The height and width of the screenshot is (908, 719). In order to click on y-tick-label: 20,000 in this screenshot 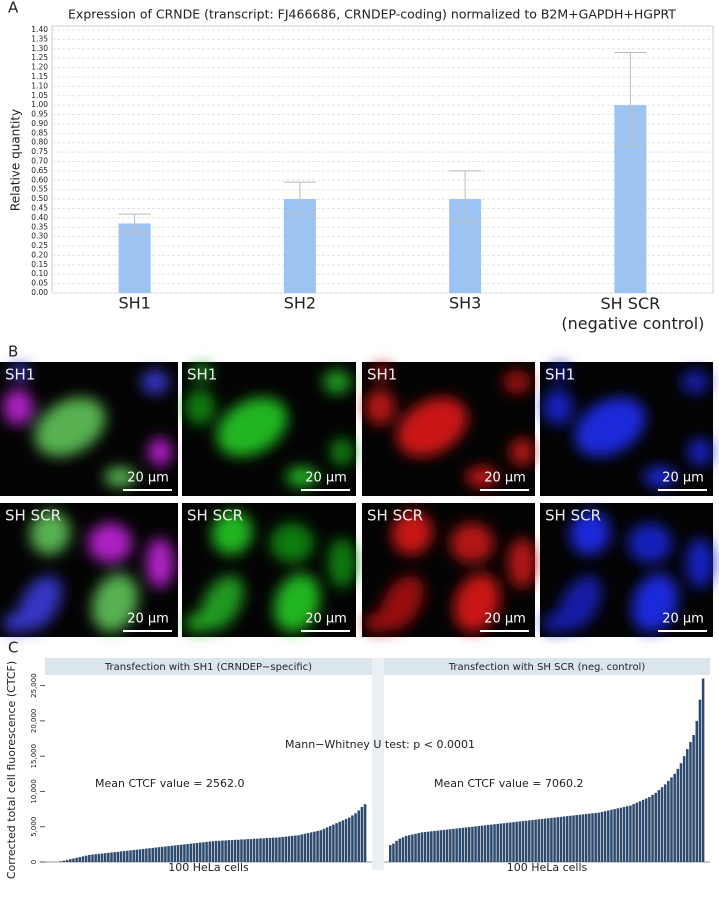, I will do `click(34, 721)`.